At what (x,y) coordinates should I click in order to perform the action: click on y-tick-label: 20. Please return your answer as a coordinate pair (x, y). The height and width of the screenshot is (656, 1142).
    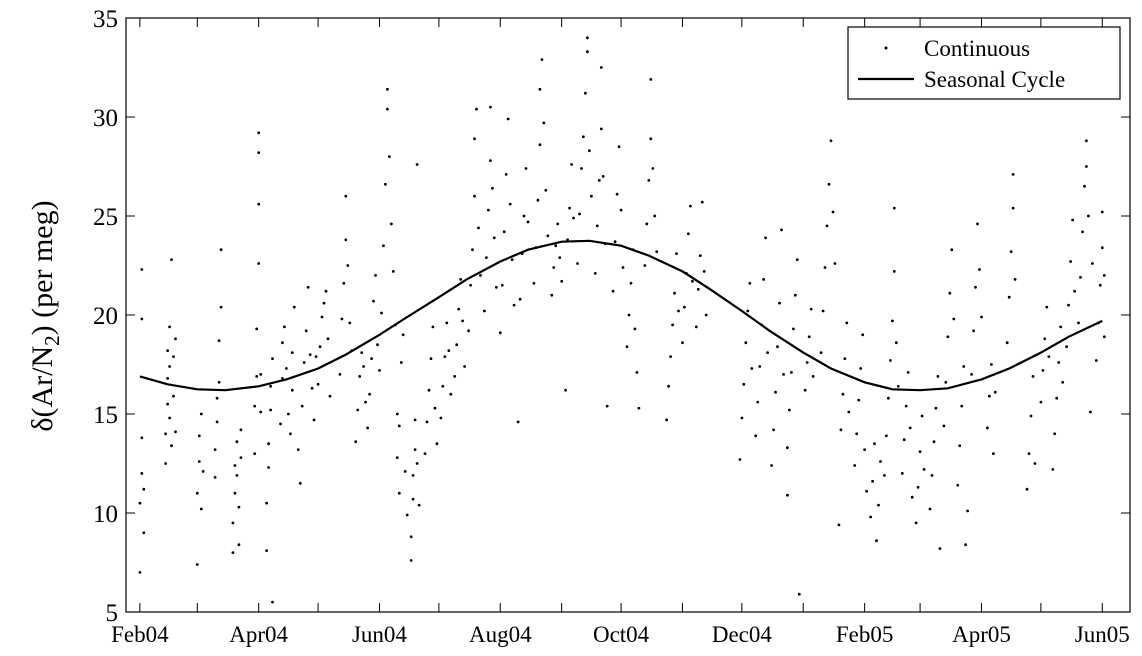
    Looking at the image, I should click on (105, 316).